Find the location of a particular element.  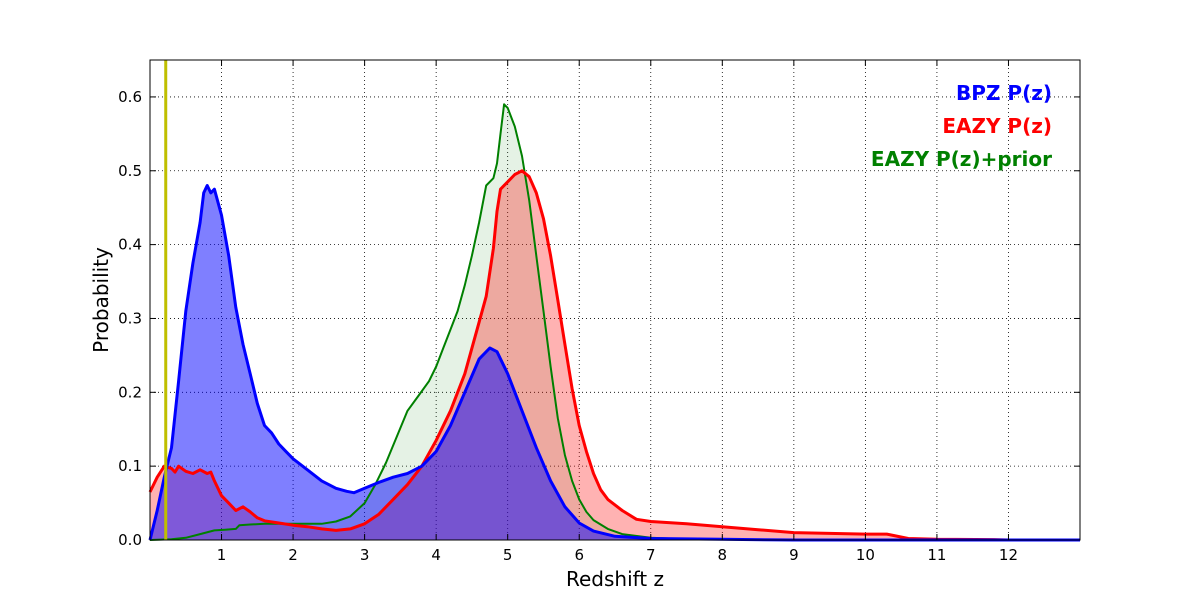

x-axis-label: Redshift z is located at coordinates (615, 579).